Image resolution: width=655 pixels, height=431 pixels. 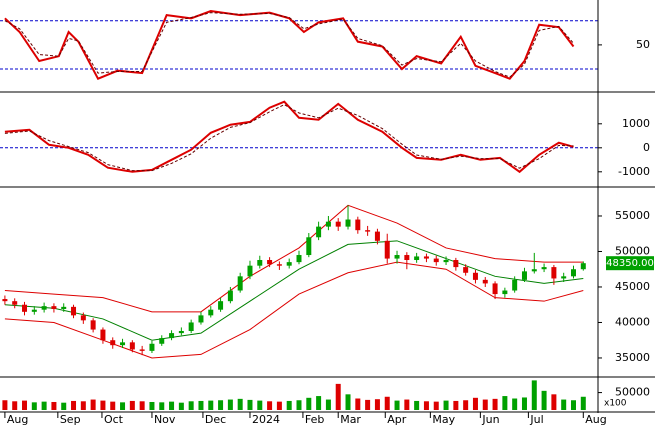 I want to click on last-price-label: 48350.00, so click(x=630, y=263).